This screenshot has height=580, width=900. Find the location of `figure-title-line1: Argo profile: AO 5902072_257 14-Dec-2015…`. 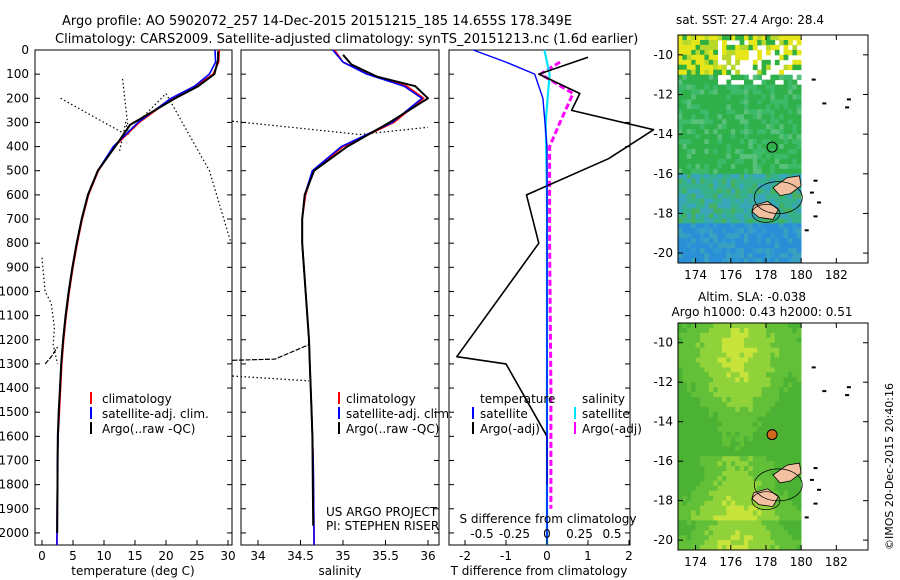

figure-title-line1: Argo profile: AO 5902072_257 14-Dec-2015… is located at coordinates (317, 21).